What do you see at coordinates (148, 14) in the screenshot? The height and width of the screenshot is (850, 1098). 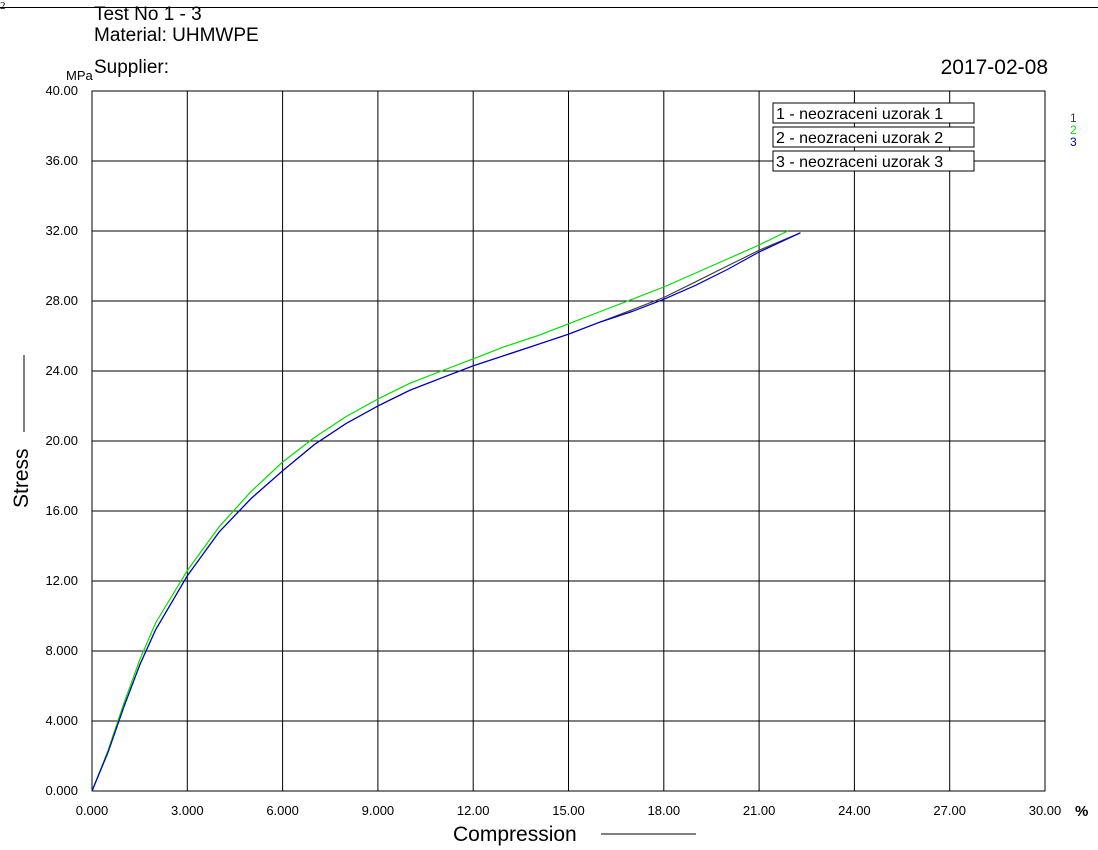 I see `test-number: Test No 1 - 3` at bounding box center [148, 14].